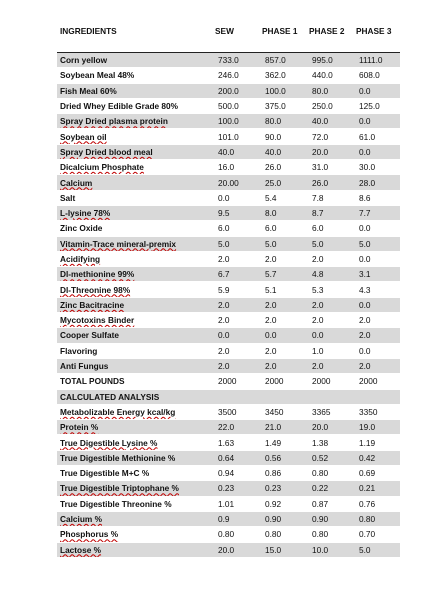 The image size is (447, 596). What do you see at coordinates (81, 228) in the screenshot?
I see `ingredient-label: Zinc Oxide` at bounding box center [81, 228].